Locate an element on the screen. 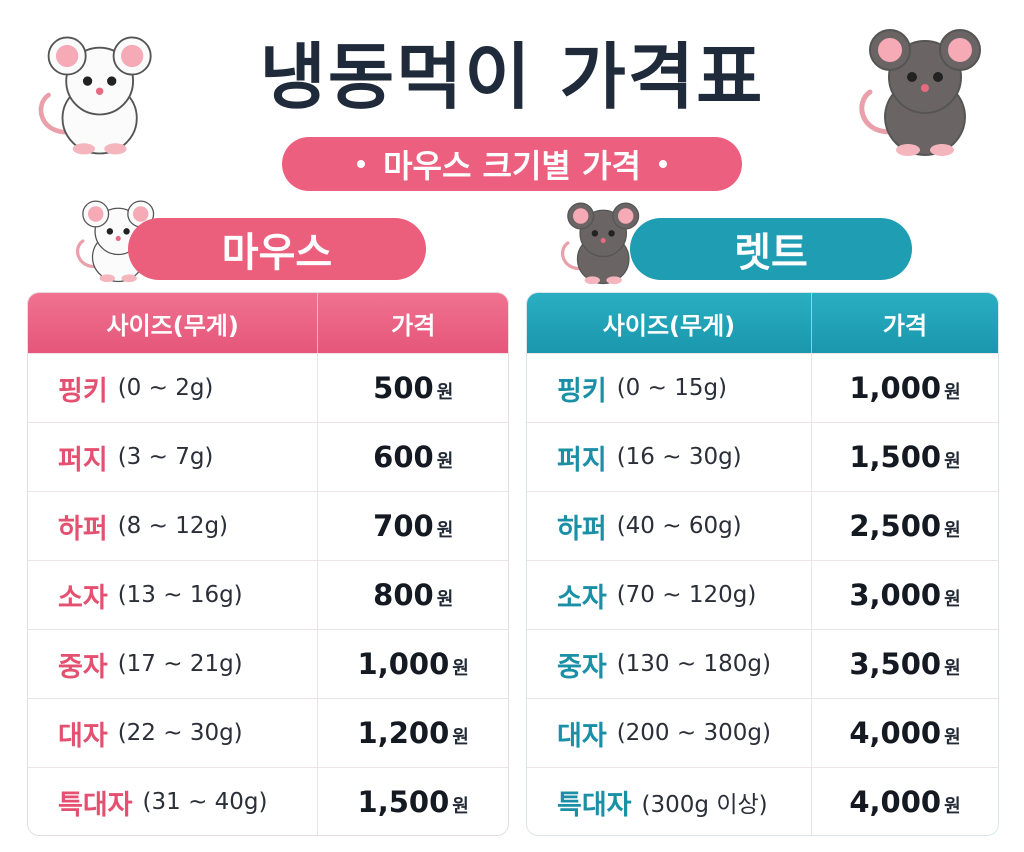 Image resolution: width=1024 pixels, height=852 pixels. price: 3,500 is located at coordinates (895, 664).